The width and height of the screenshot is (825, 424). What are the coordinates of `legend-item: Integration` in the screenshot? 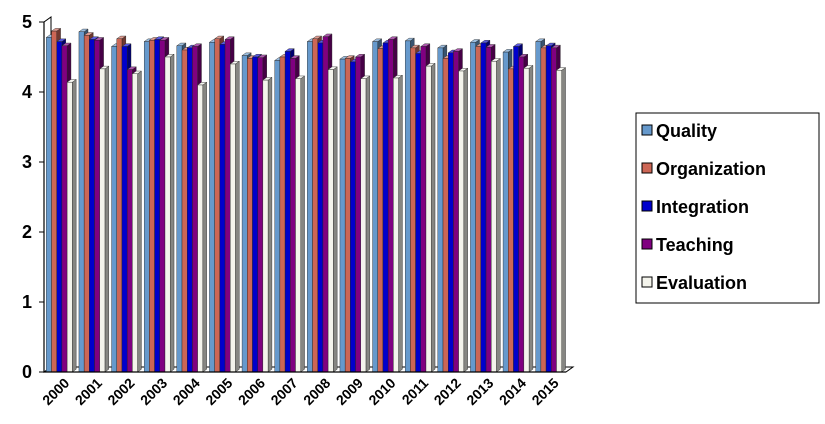 It's located at (695, 207).